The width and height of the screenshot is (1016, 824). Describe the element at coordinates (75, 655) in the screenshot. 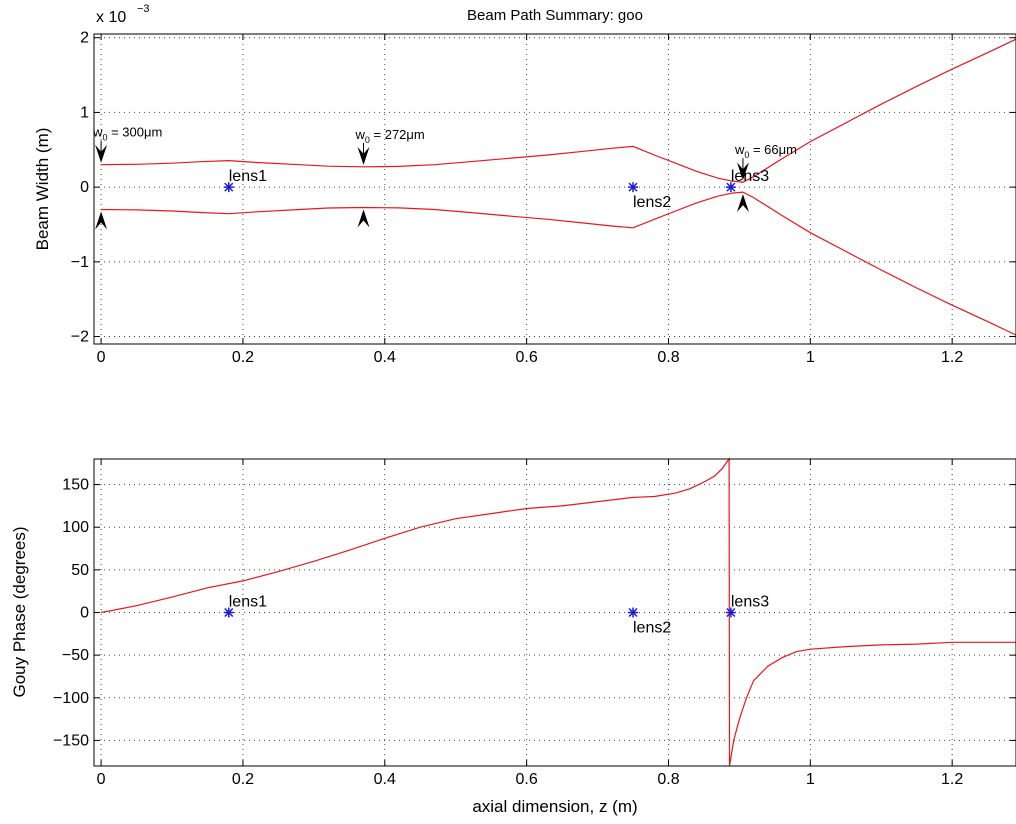

I see `y-tick-label: −50` at that location.